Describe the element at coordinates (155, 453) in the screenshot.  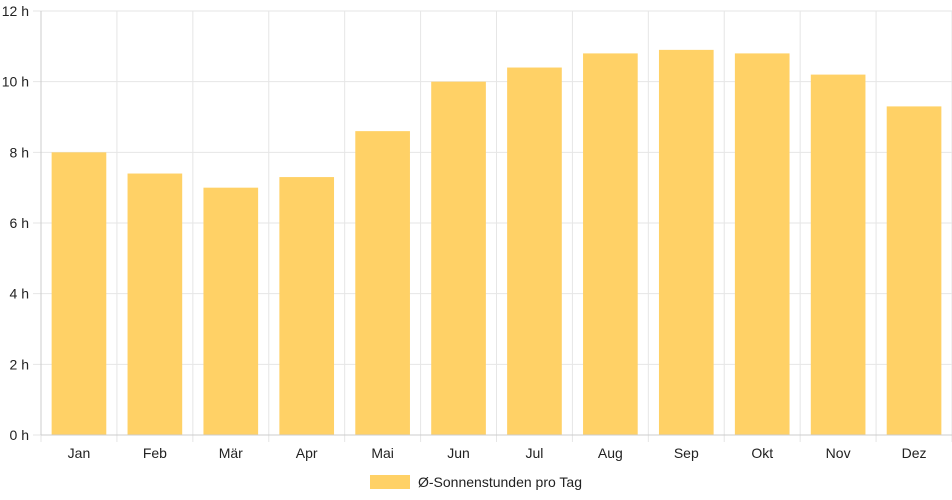
I see `x-tick-label: Feb` at that location.